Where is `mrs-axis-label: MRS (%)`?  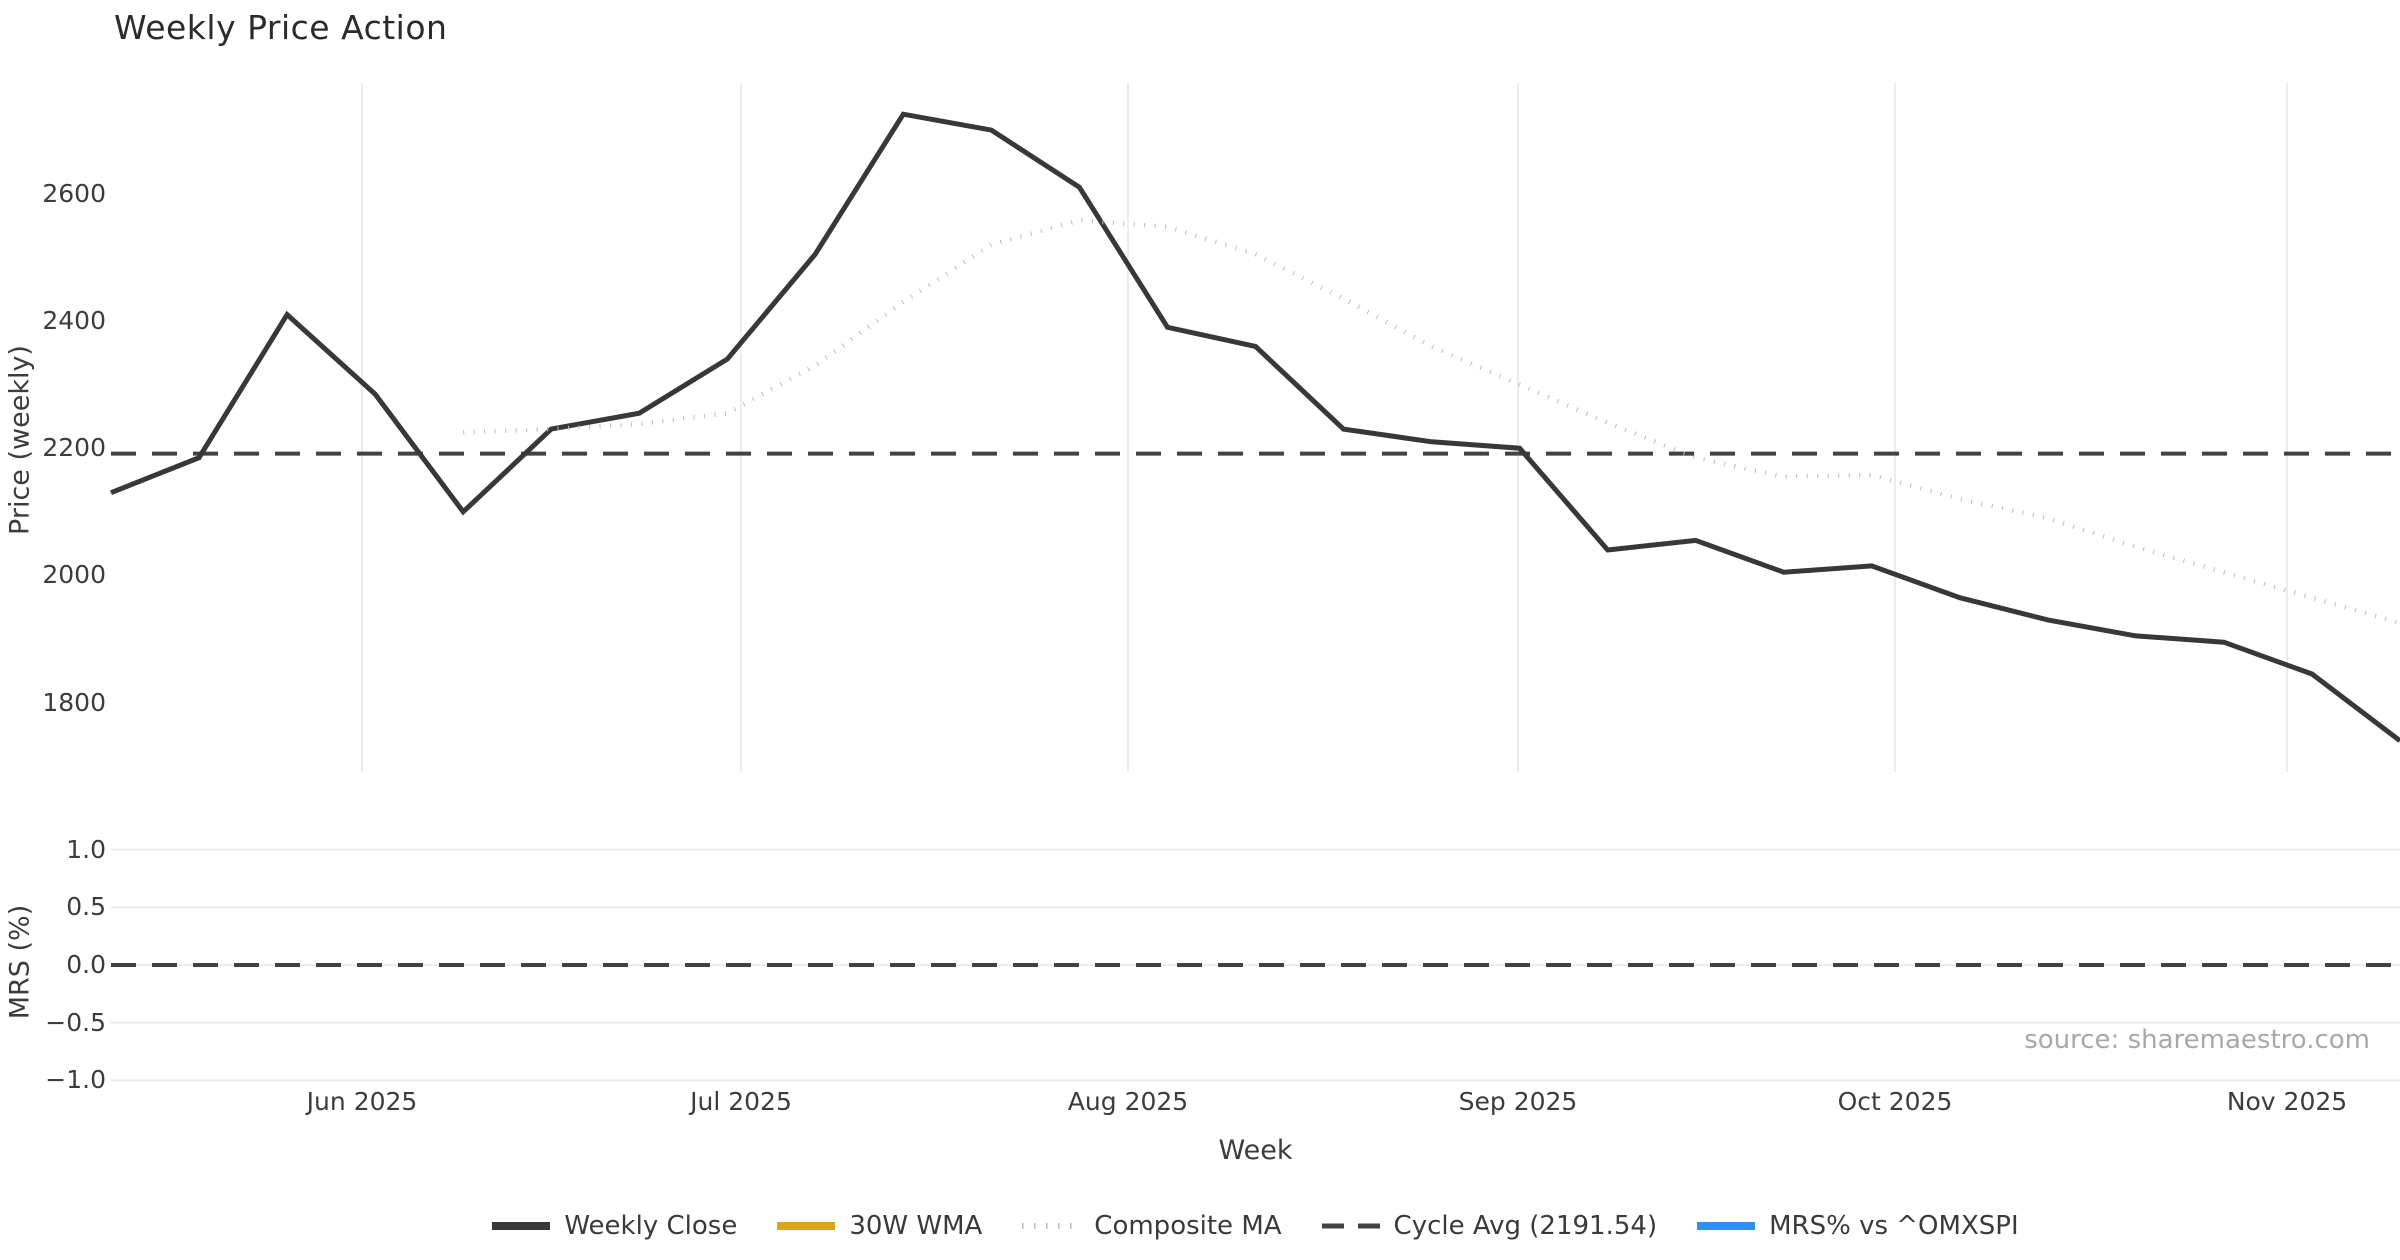 mrs-axis-label: MRS (%) is located at coordinates (20, 962).